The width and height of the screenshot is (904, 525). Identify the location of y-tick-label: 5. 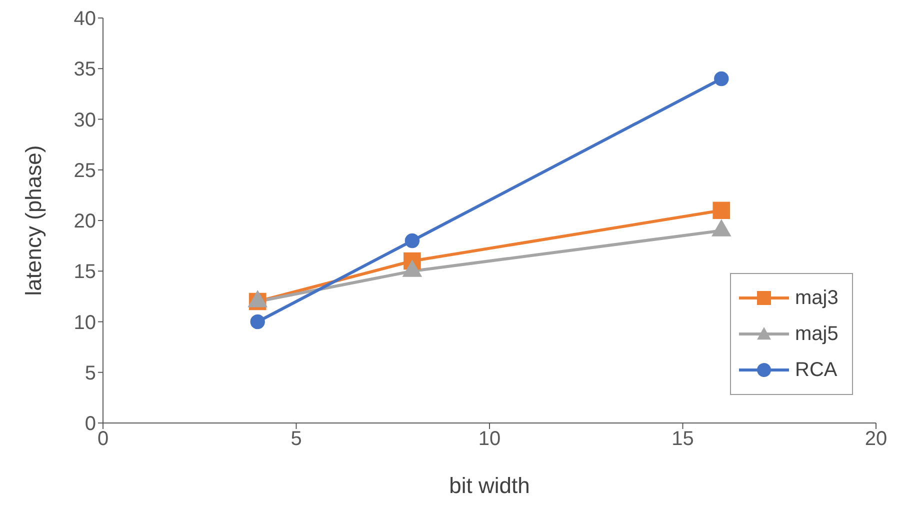
(90, 373).